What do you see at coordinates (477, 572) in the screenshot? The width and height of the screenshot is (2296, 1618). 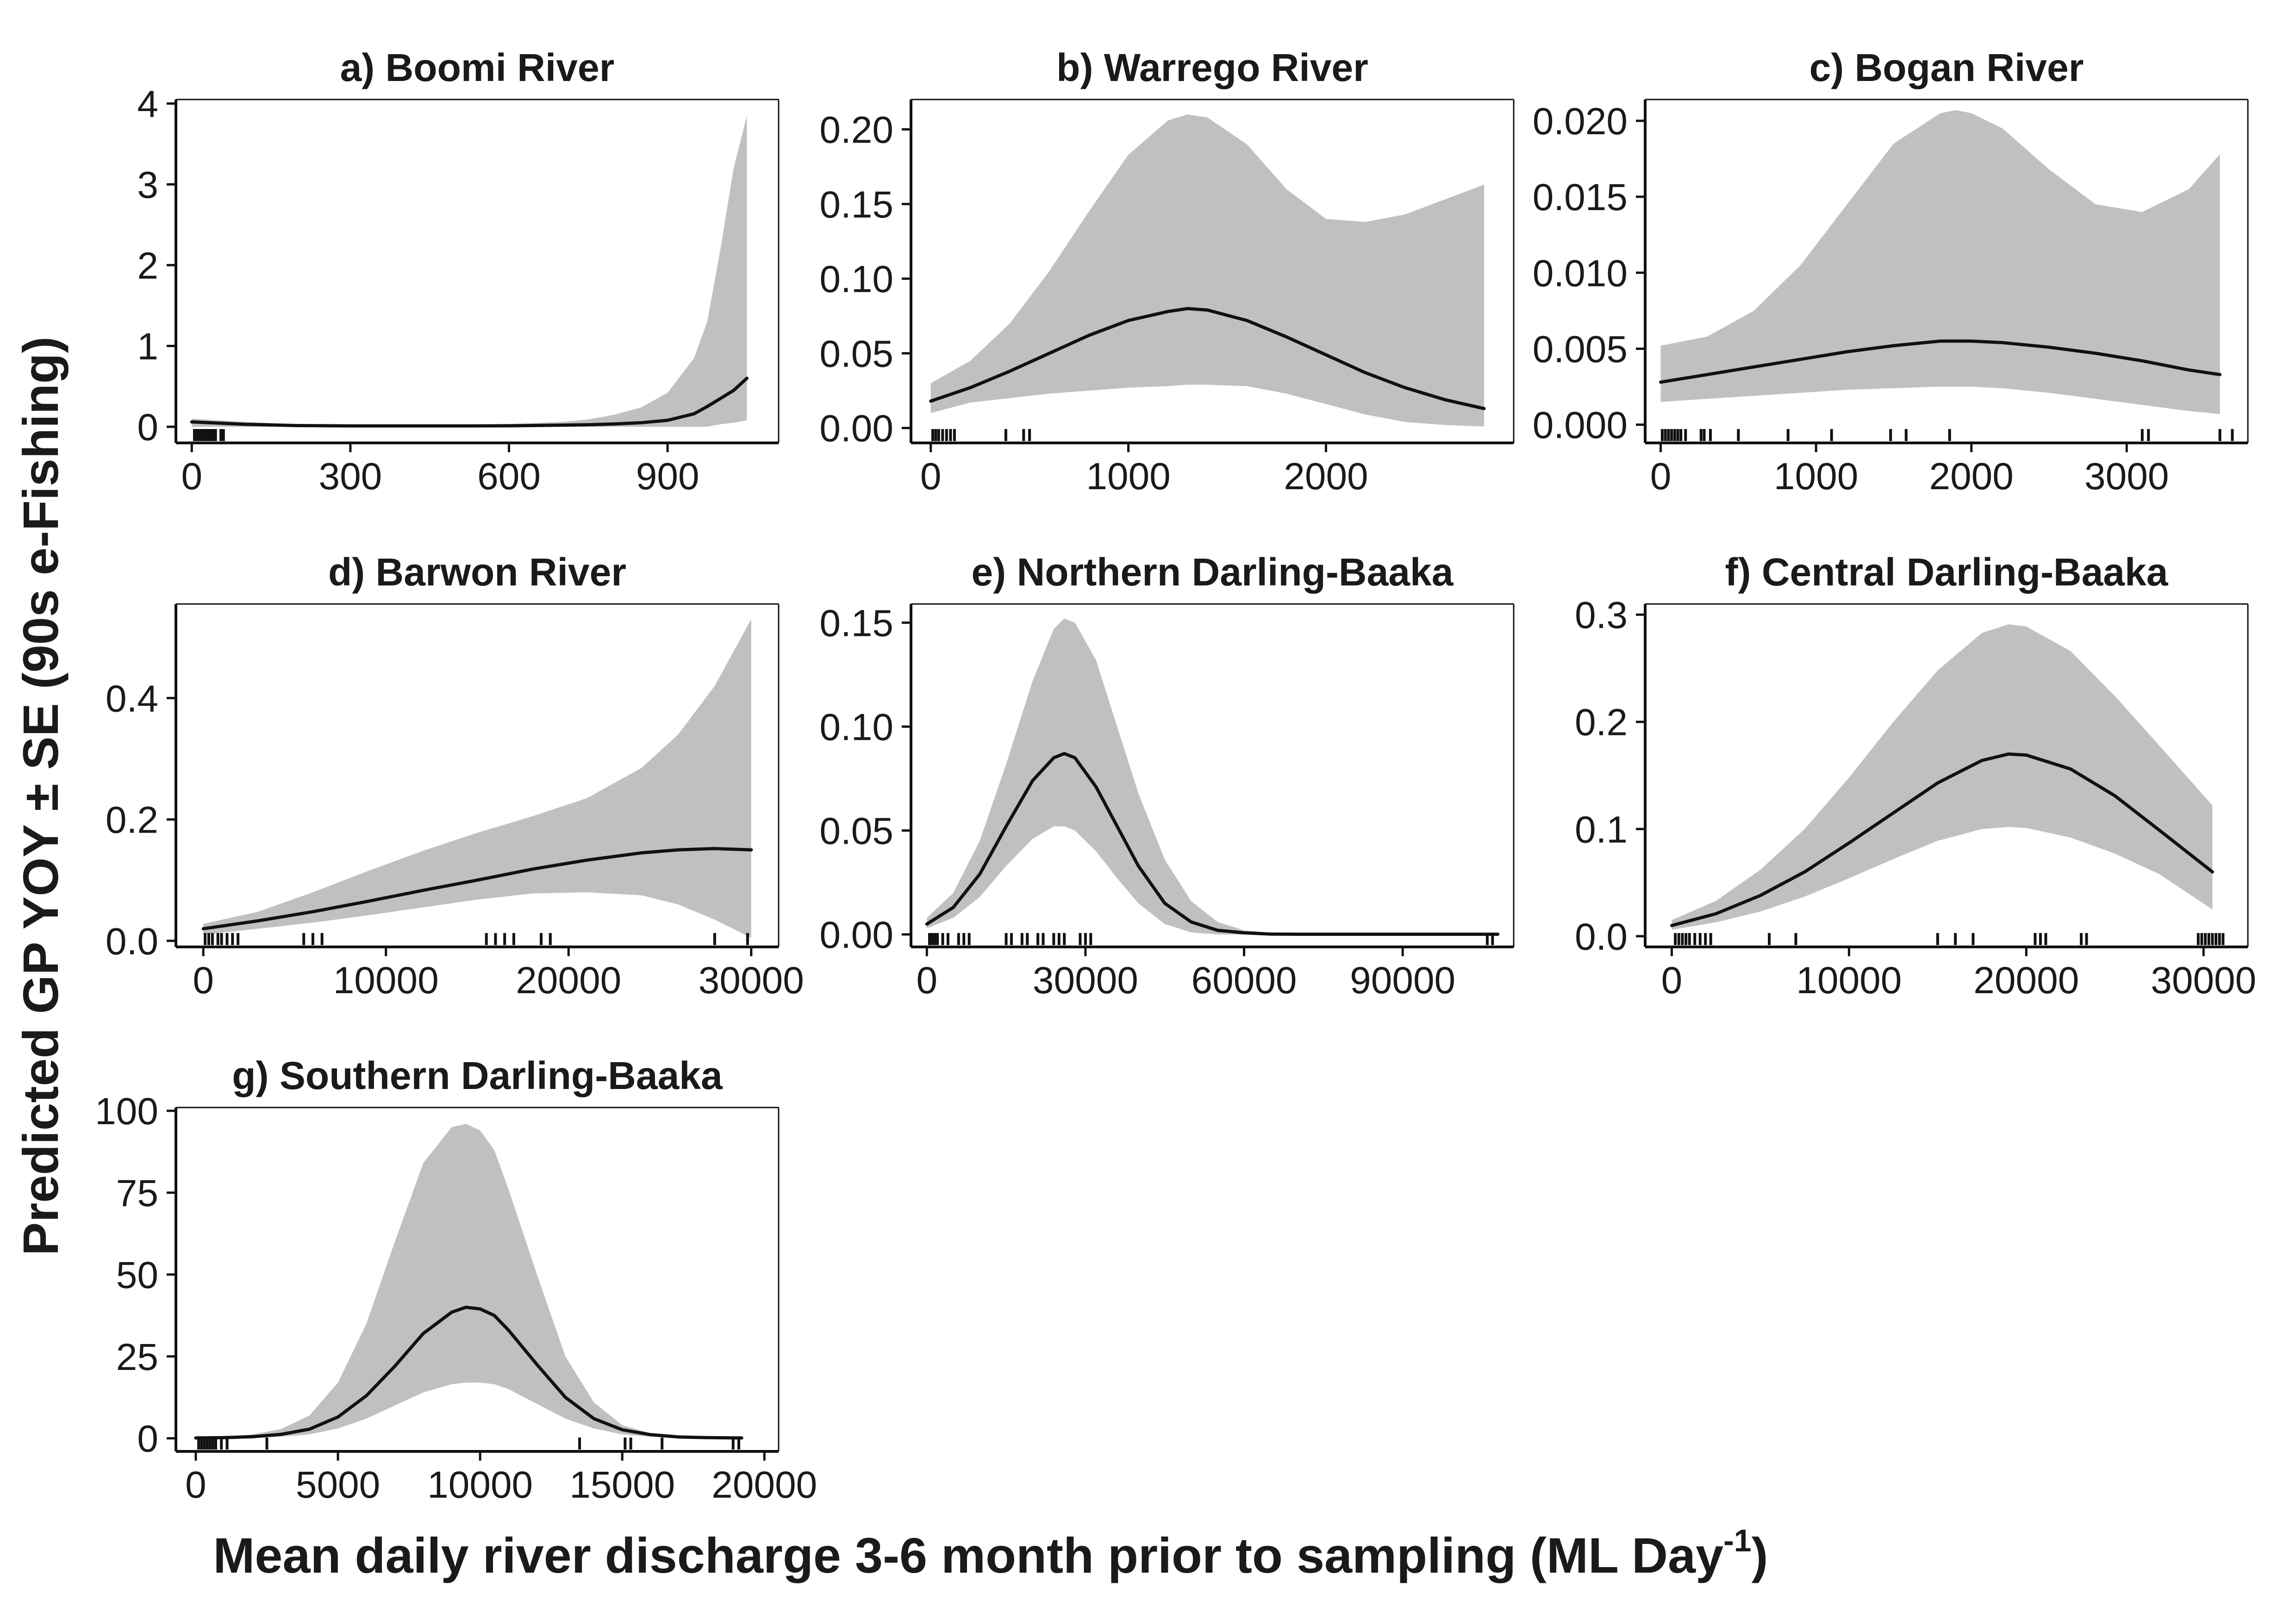 I see `panel-d-title: d) Barwon River` at bounding box center [477, 572].